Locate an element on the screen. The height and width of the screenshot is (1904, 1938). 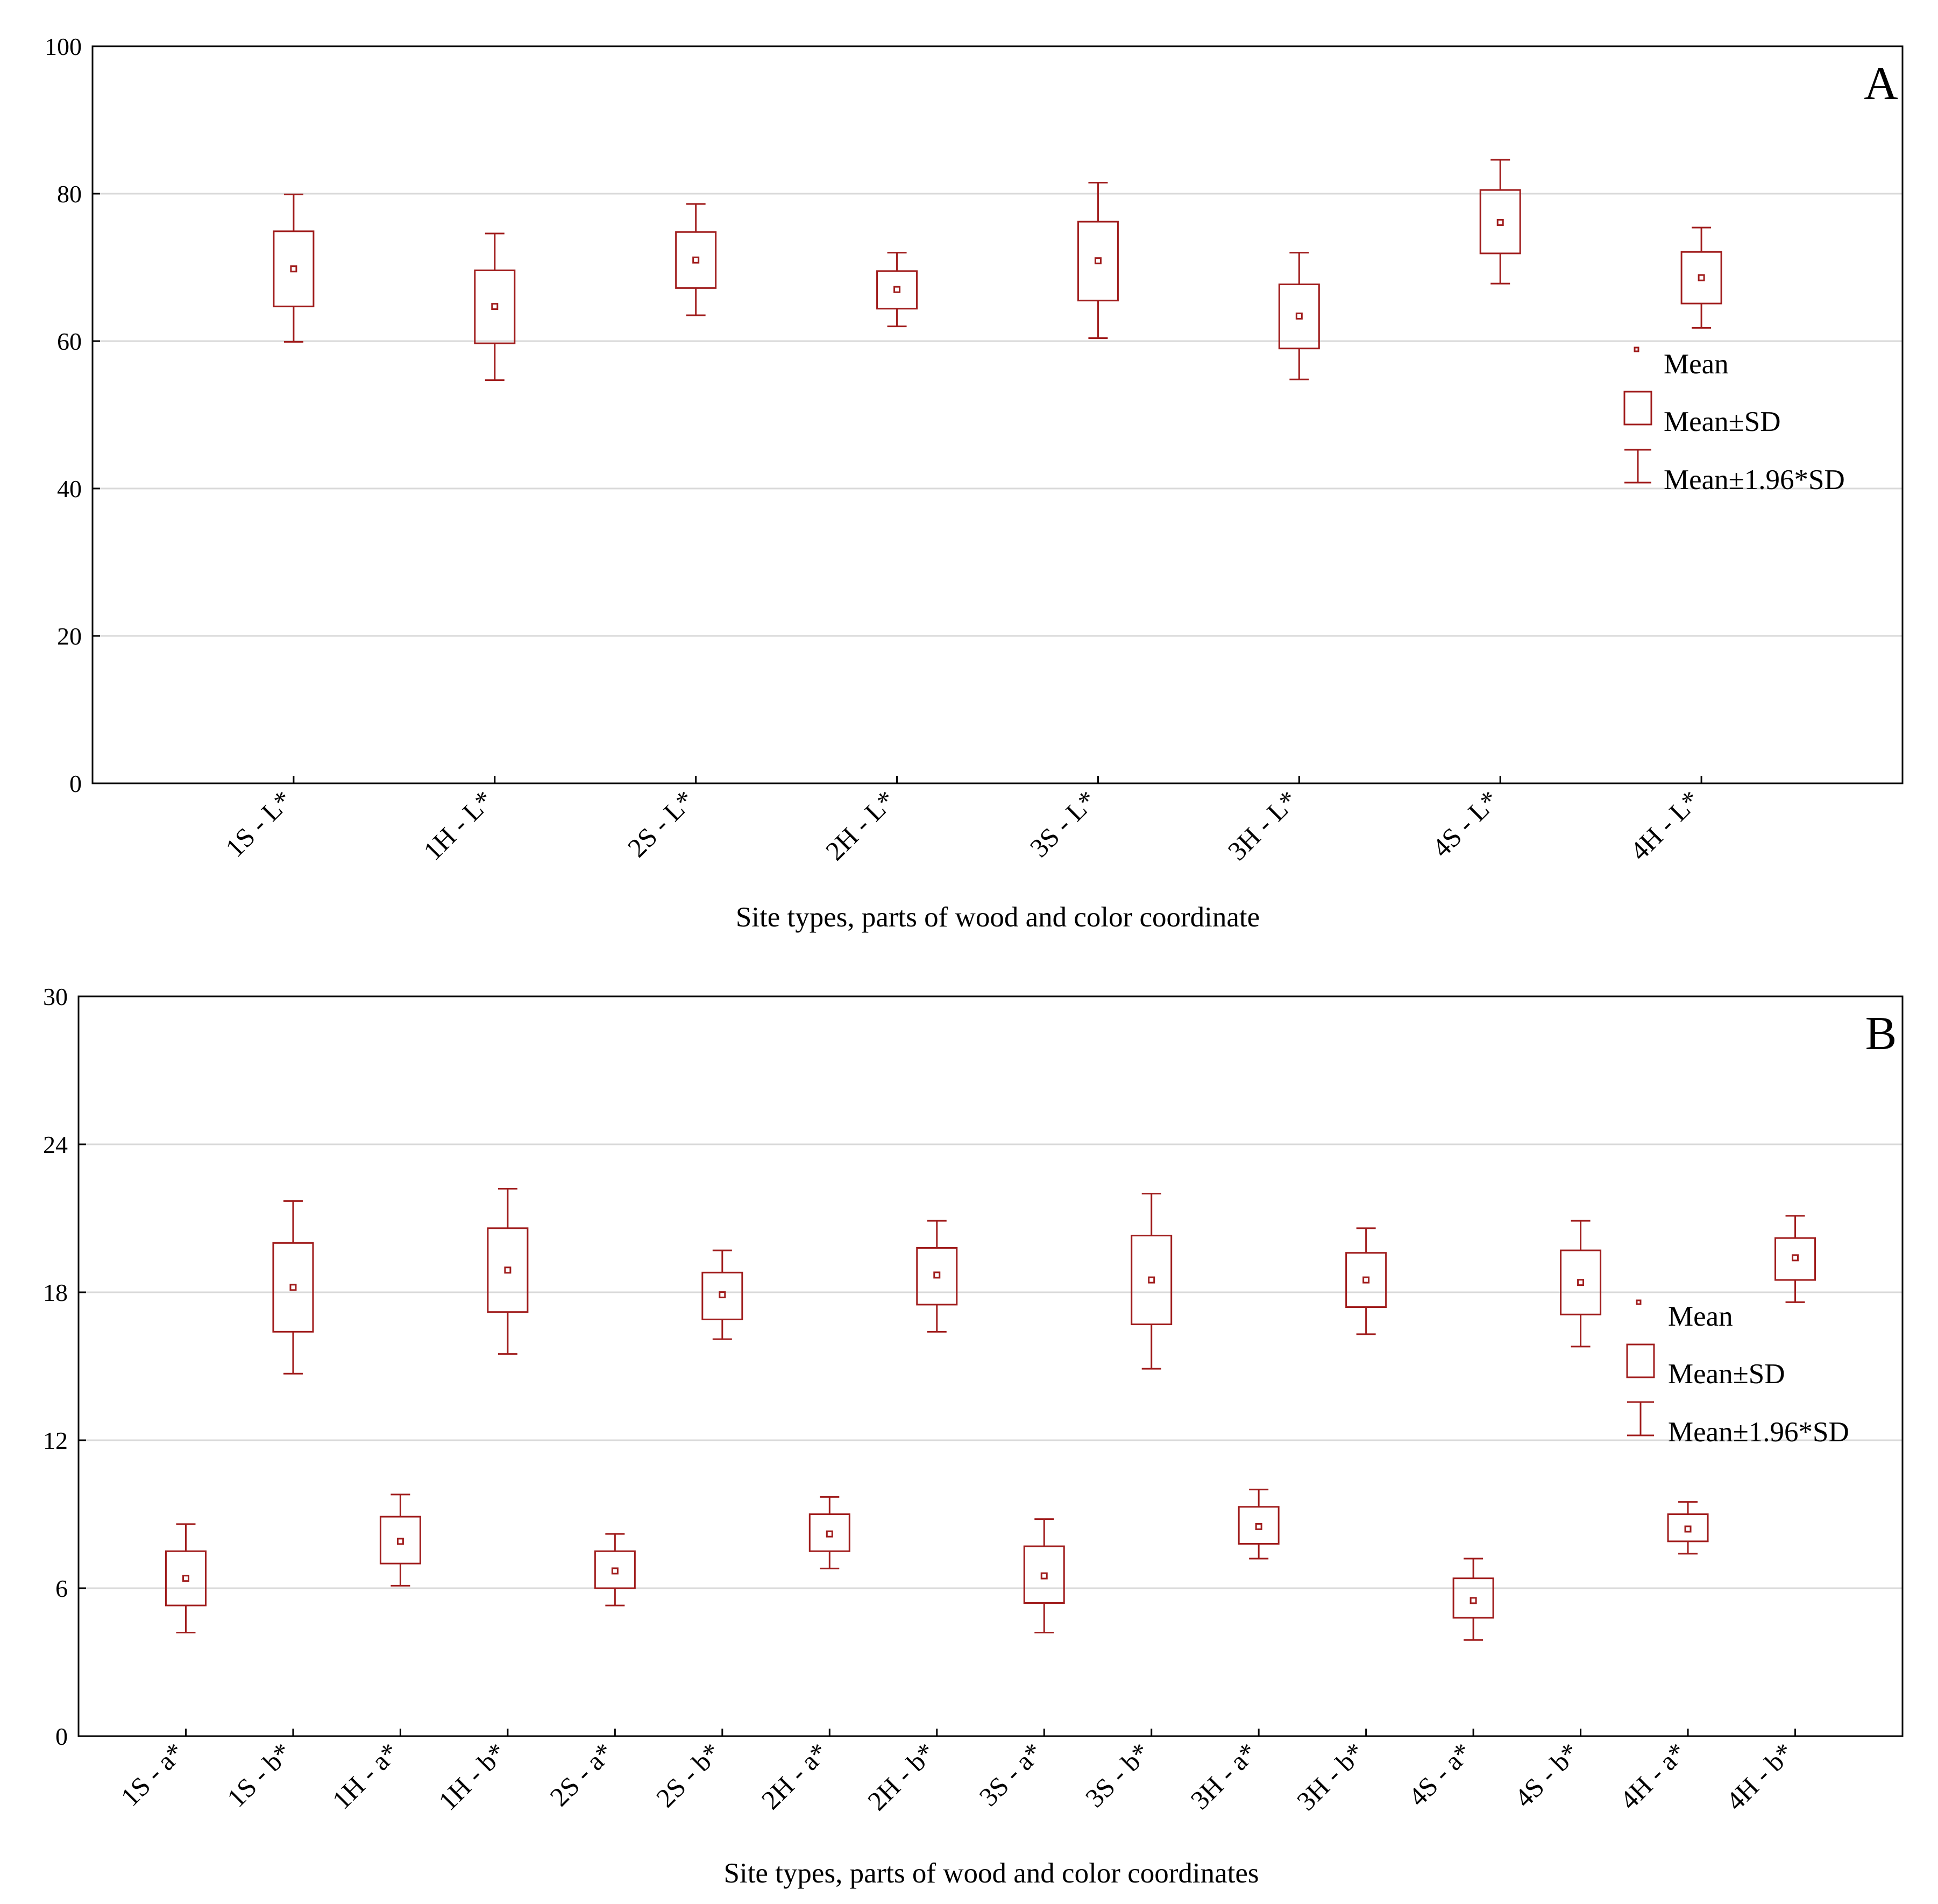
box-1s-b is located at coordinates (293, 1287).